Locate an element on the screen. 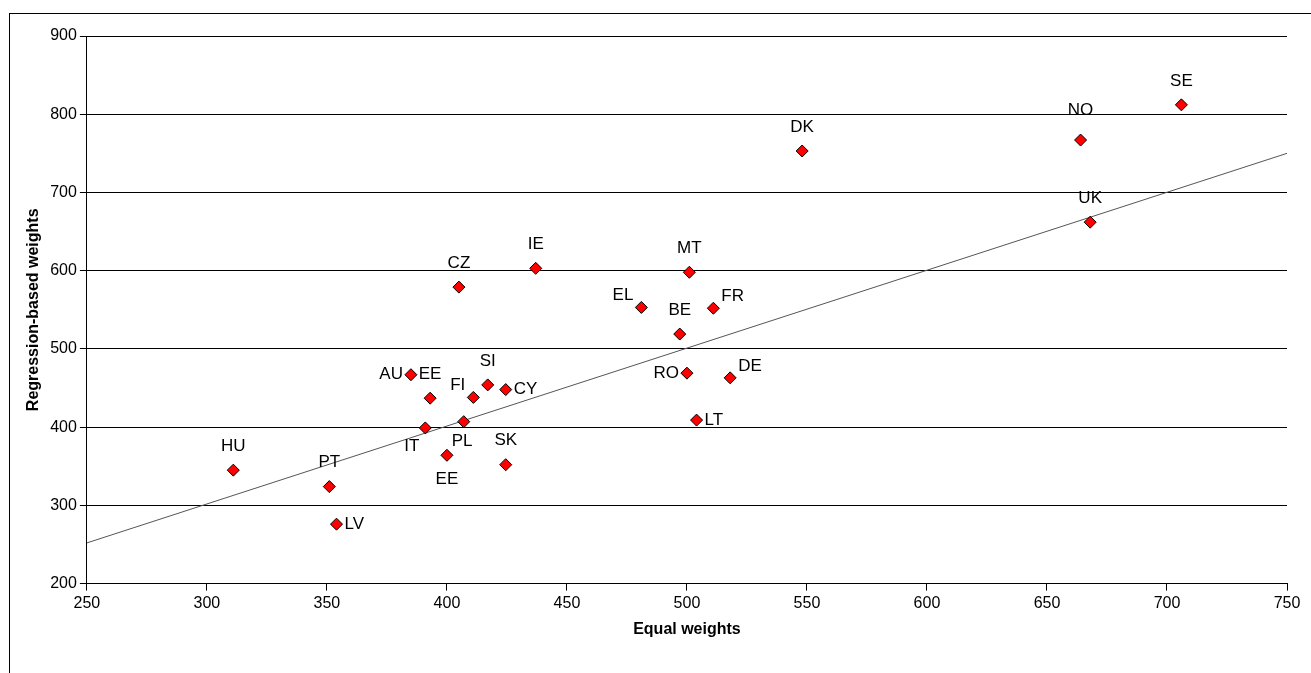 The height and width of the screenshot is (673, 1311). y-tick-label: 300 is located at coordinates (63, 504).